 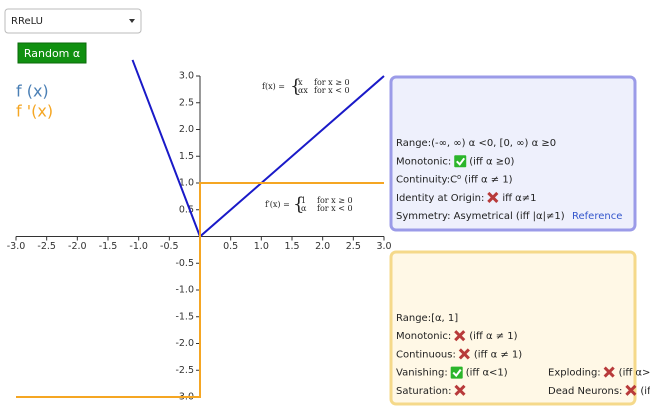 I want to click on panel-row: Continuous:, so click(x=426, y=354).